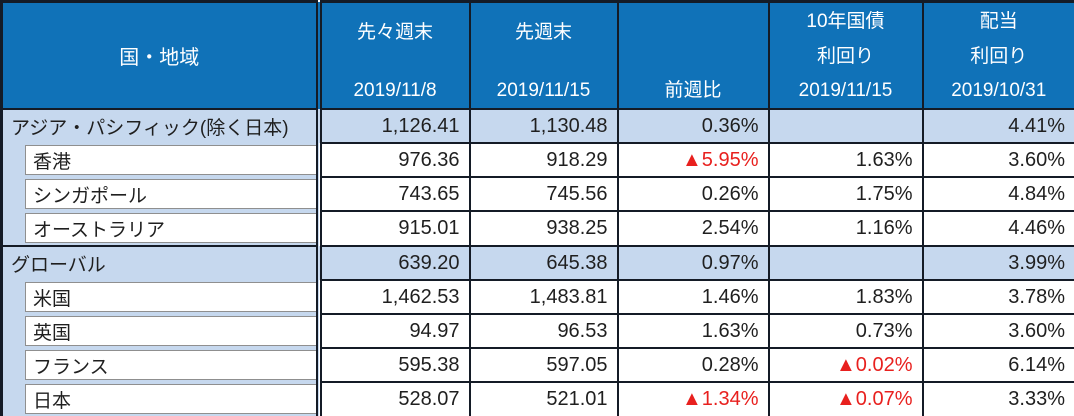  I want to click on header-region-label: 国・地域, so click(159, 58).